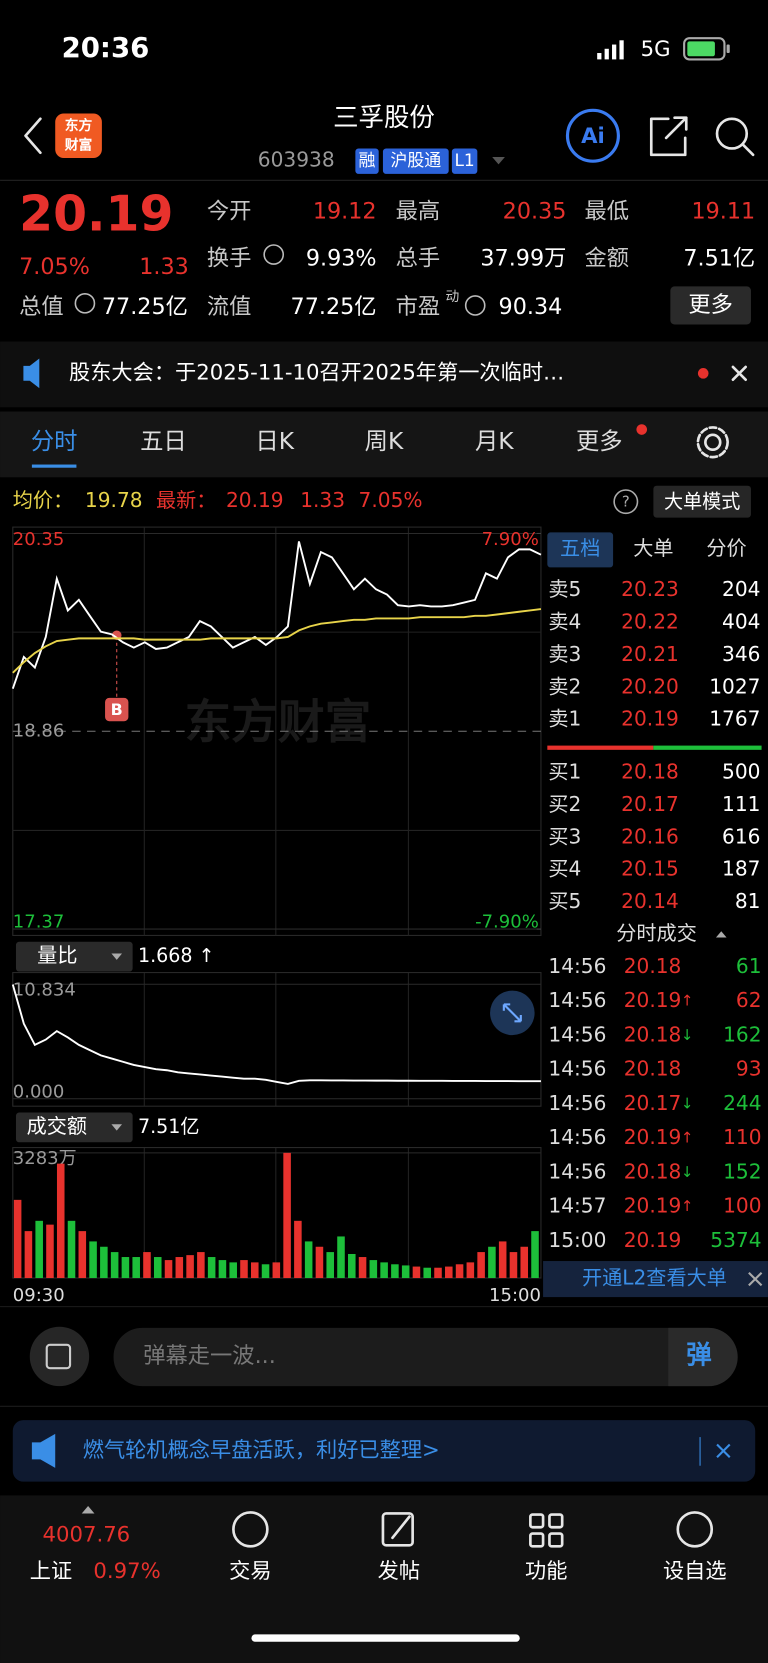 The width and height of the screenshot is (768, 1663). What do you see at coordinates (59, 1356) in the screenshot?
I see `comment-icon` at bounding box center [59, 1356].